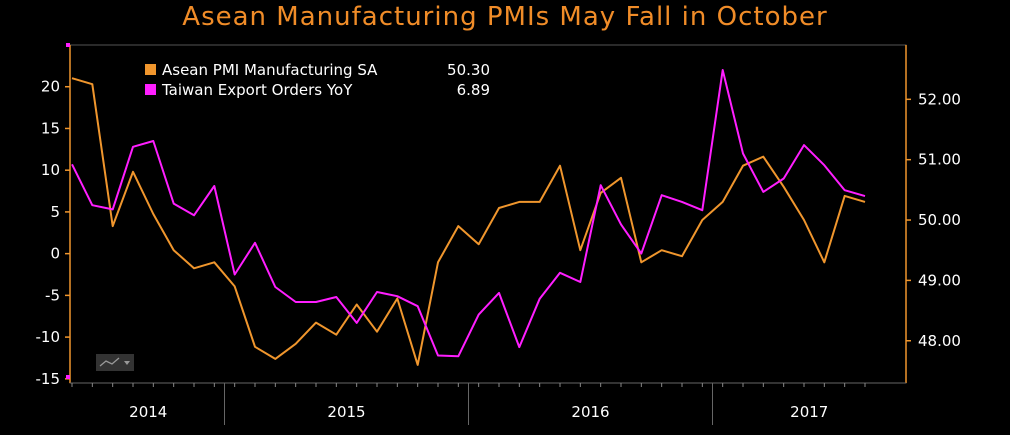 The width and height of the screenshot is (1010, 435). I want to click on legend-box, so click(325, 79).